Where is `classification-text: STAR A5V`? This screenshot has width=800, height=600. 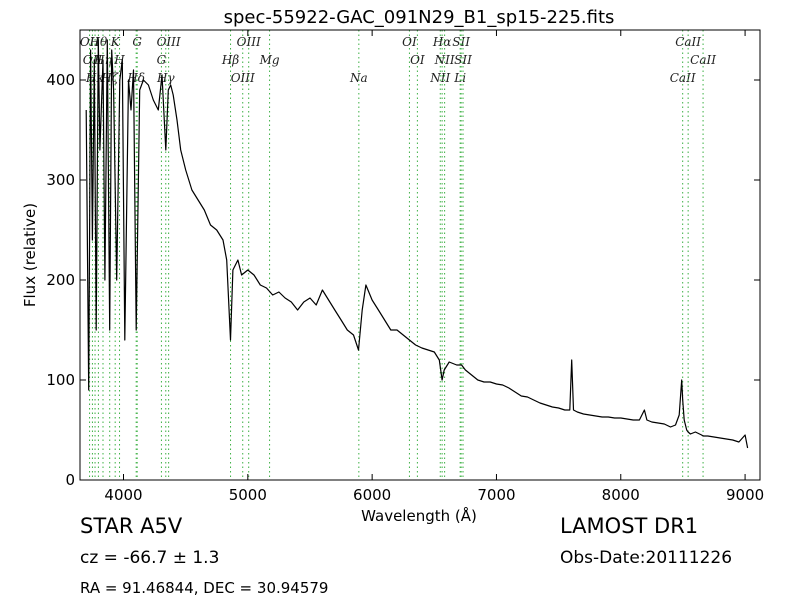
classification-text: STAR A5V is located at coordinates (131, 526).